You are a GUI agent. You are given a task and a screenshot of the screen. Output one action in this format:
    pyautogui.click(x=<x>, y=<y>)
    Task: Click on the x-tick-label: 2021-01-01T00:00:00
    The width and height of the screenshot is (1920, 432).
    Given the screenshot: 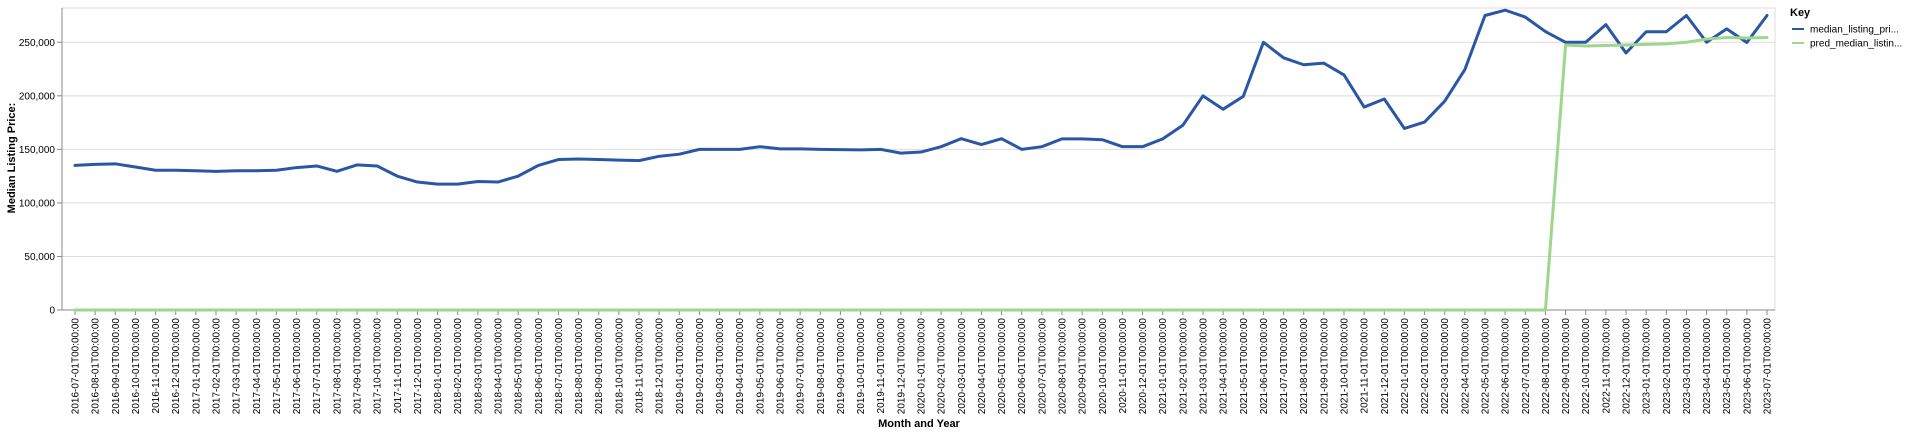 What is the action you would take?
    pyautogui.click(x=1163, y=366)
    